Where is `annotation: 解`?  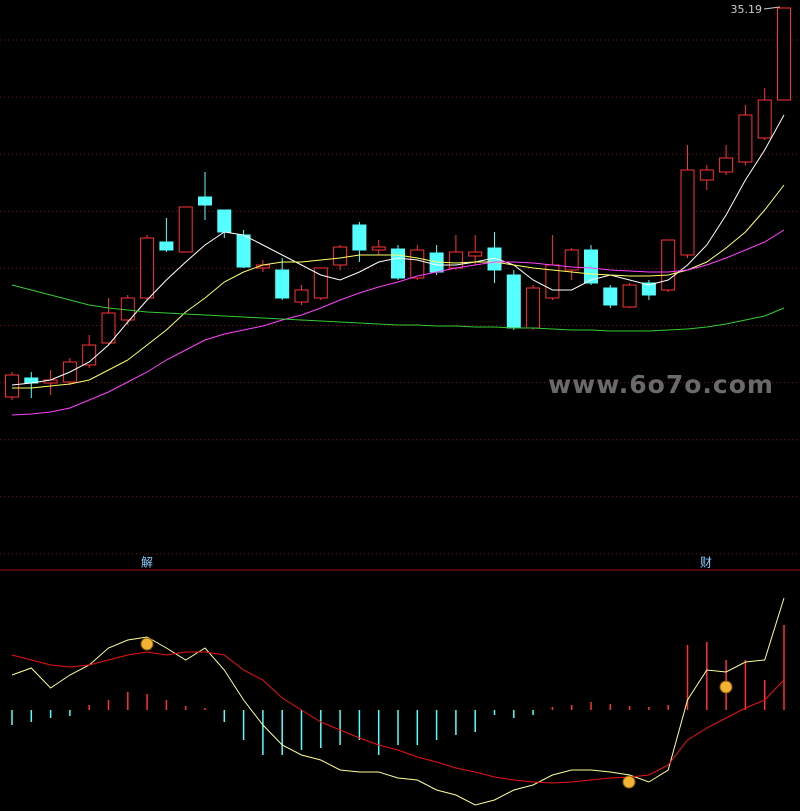
annotation: 解 is located at coordinates (147, 563).